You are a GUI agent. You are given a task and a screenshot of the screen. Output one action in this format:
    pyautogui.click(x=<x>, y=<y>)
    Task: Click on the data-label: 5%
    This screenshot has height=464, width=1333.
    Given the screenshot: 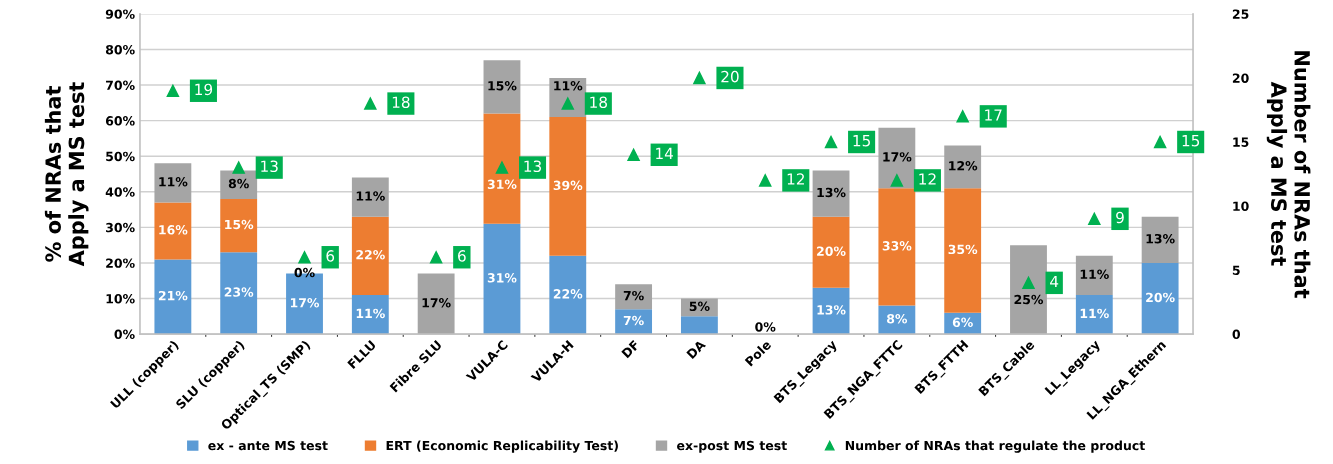 What is the action you would take?
    pyautogui.click(x=699, y=306)
    